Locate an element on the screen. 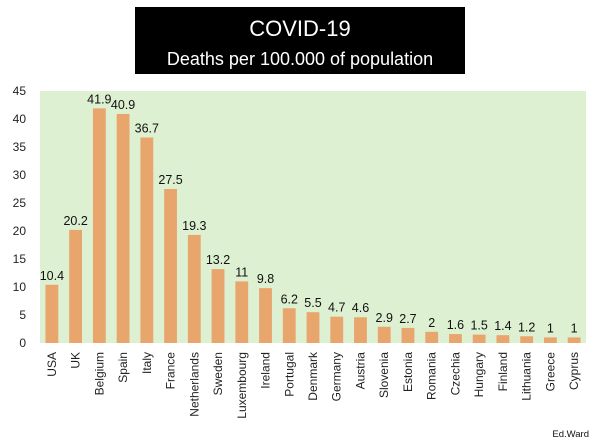 The height and width of the screenshot is (444, 600). y-tick-label: 0 is located at coordinates (22, 343).